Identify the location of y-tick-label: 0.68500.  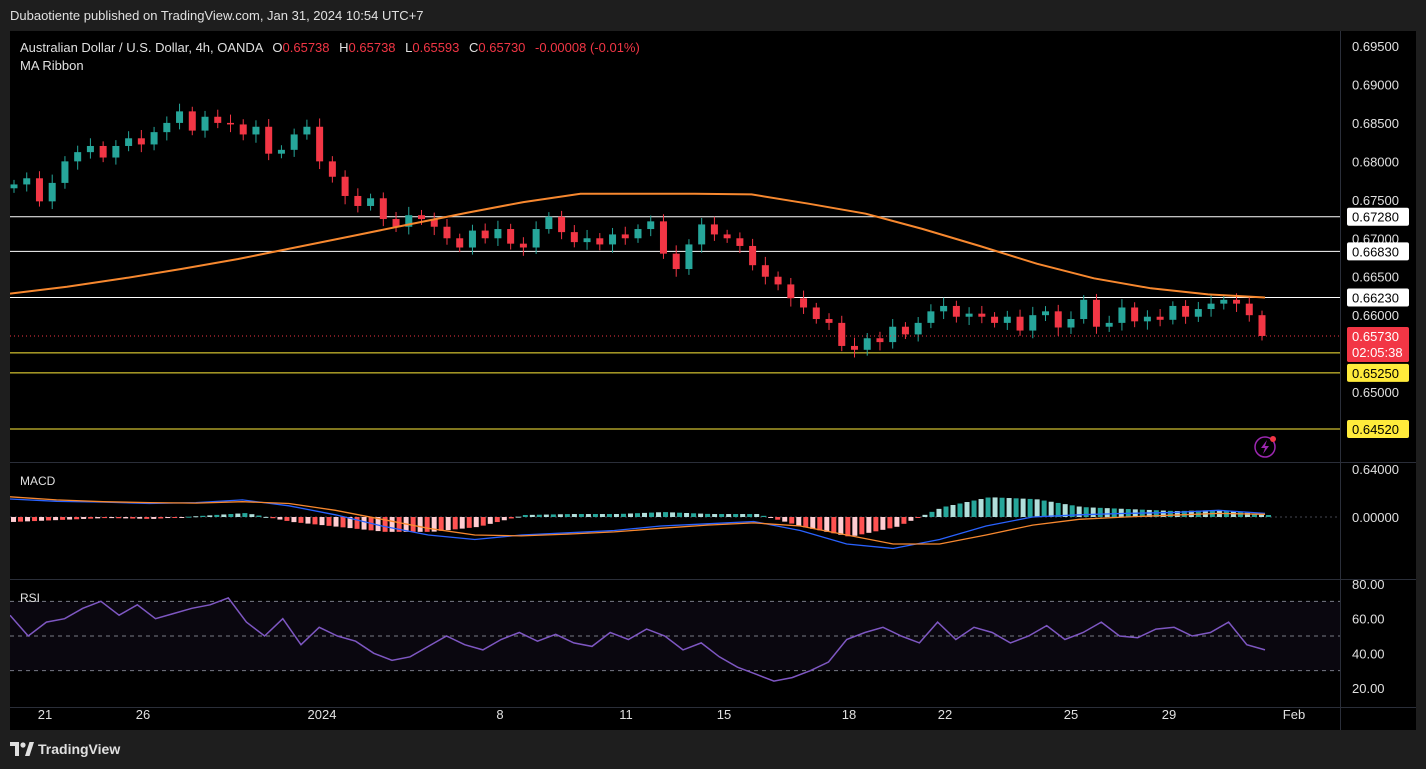
(1375, 123).